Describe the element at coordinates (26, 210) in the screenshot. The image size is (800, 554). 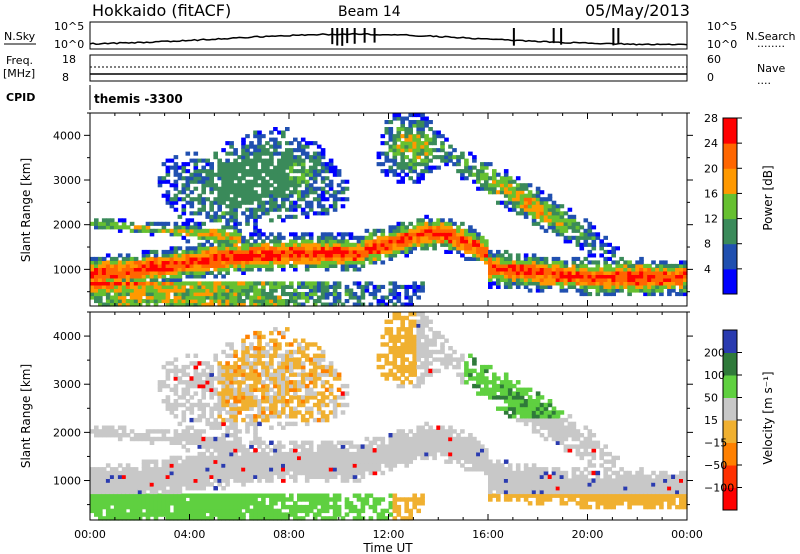
I see `power-y-axis-label: Slant Range [km]` at that location.